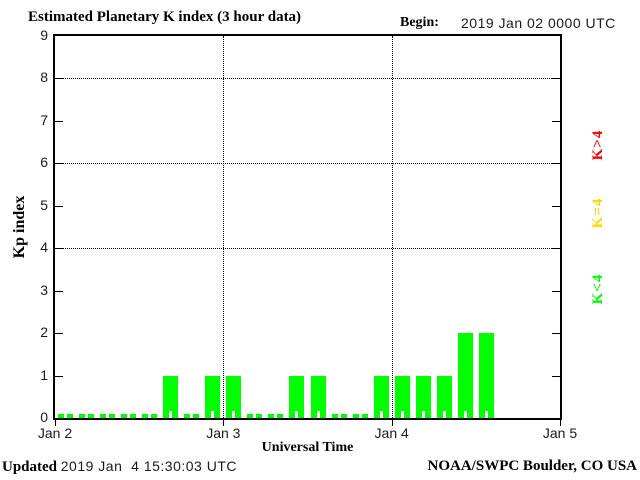  What do you see at coordinates (148, 466) in the screenshot?
I see `updated-value: 2019 Jan 4 15:30:03 UTC` at bounding box center [148, 466].